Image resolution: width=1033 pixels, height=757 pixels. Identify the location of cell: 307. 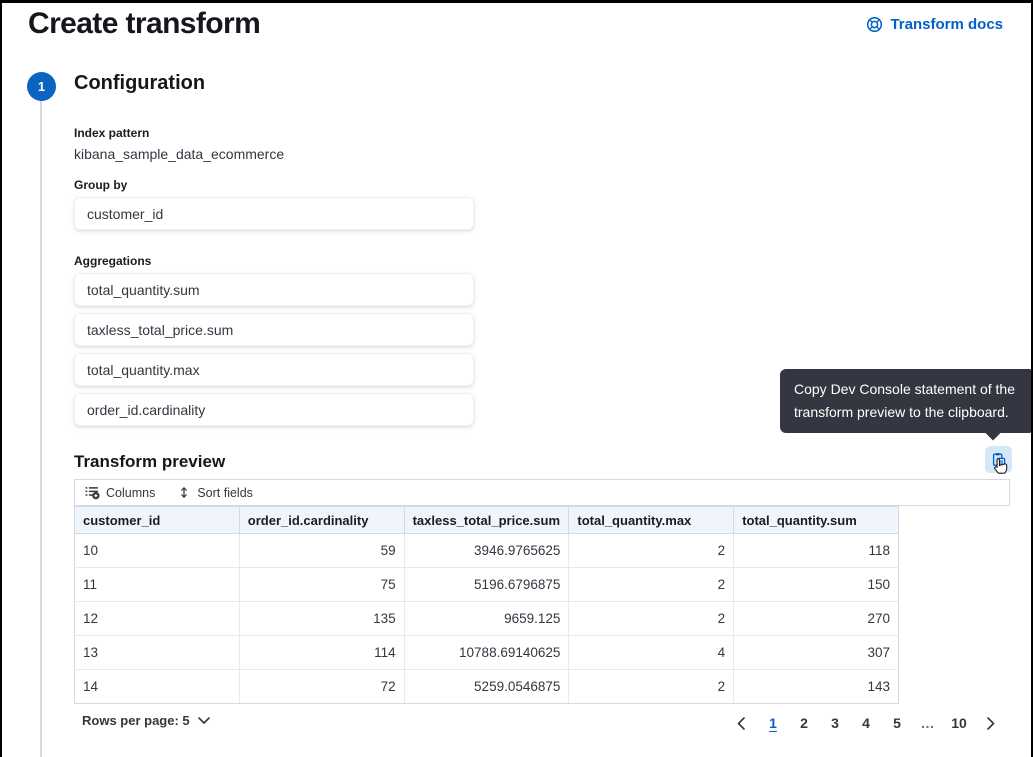
(816, 652).